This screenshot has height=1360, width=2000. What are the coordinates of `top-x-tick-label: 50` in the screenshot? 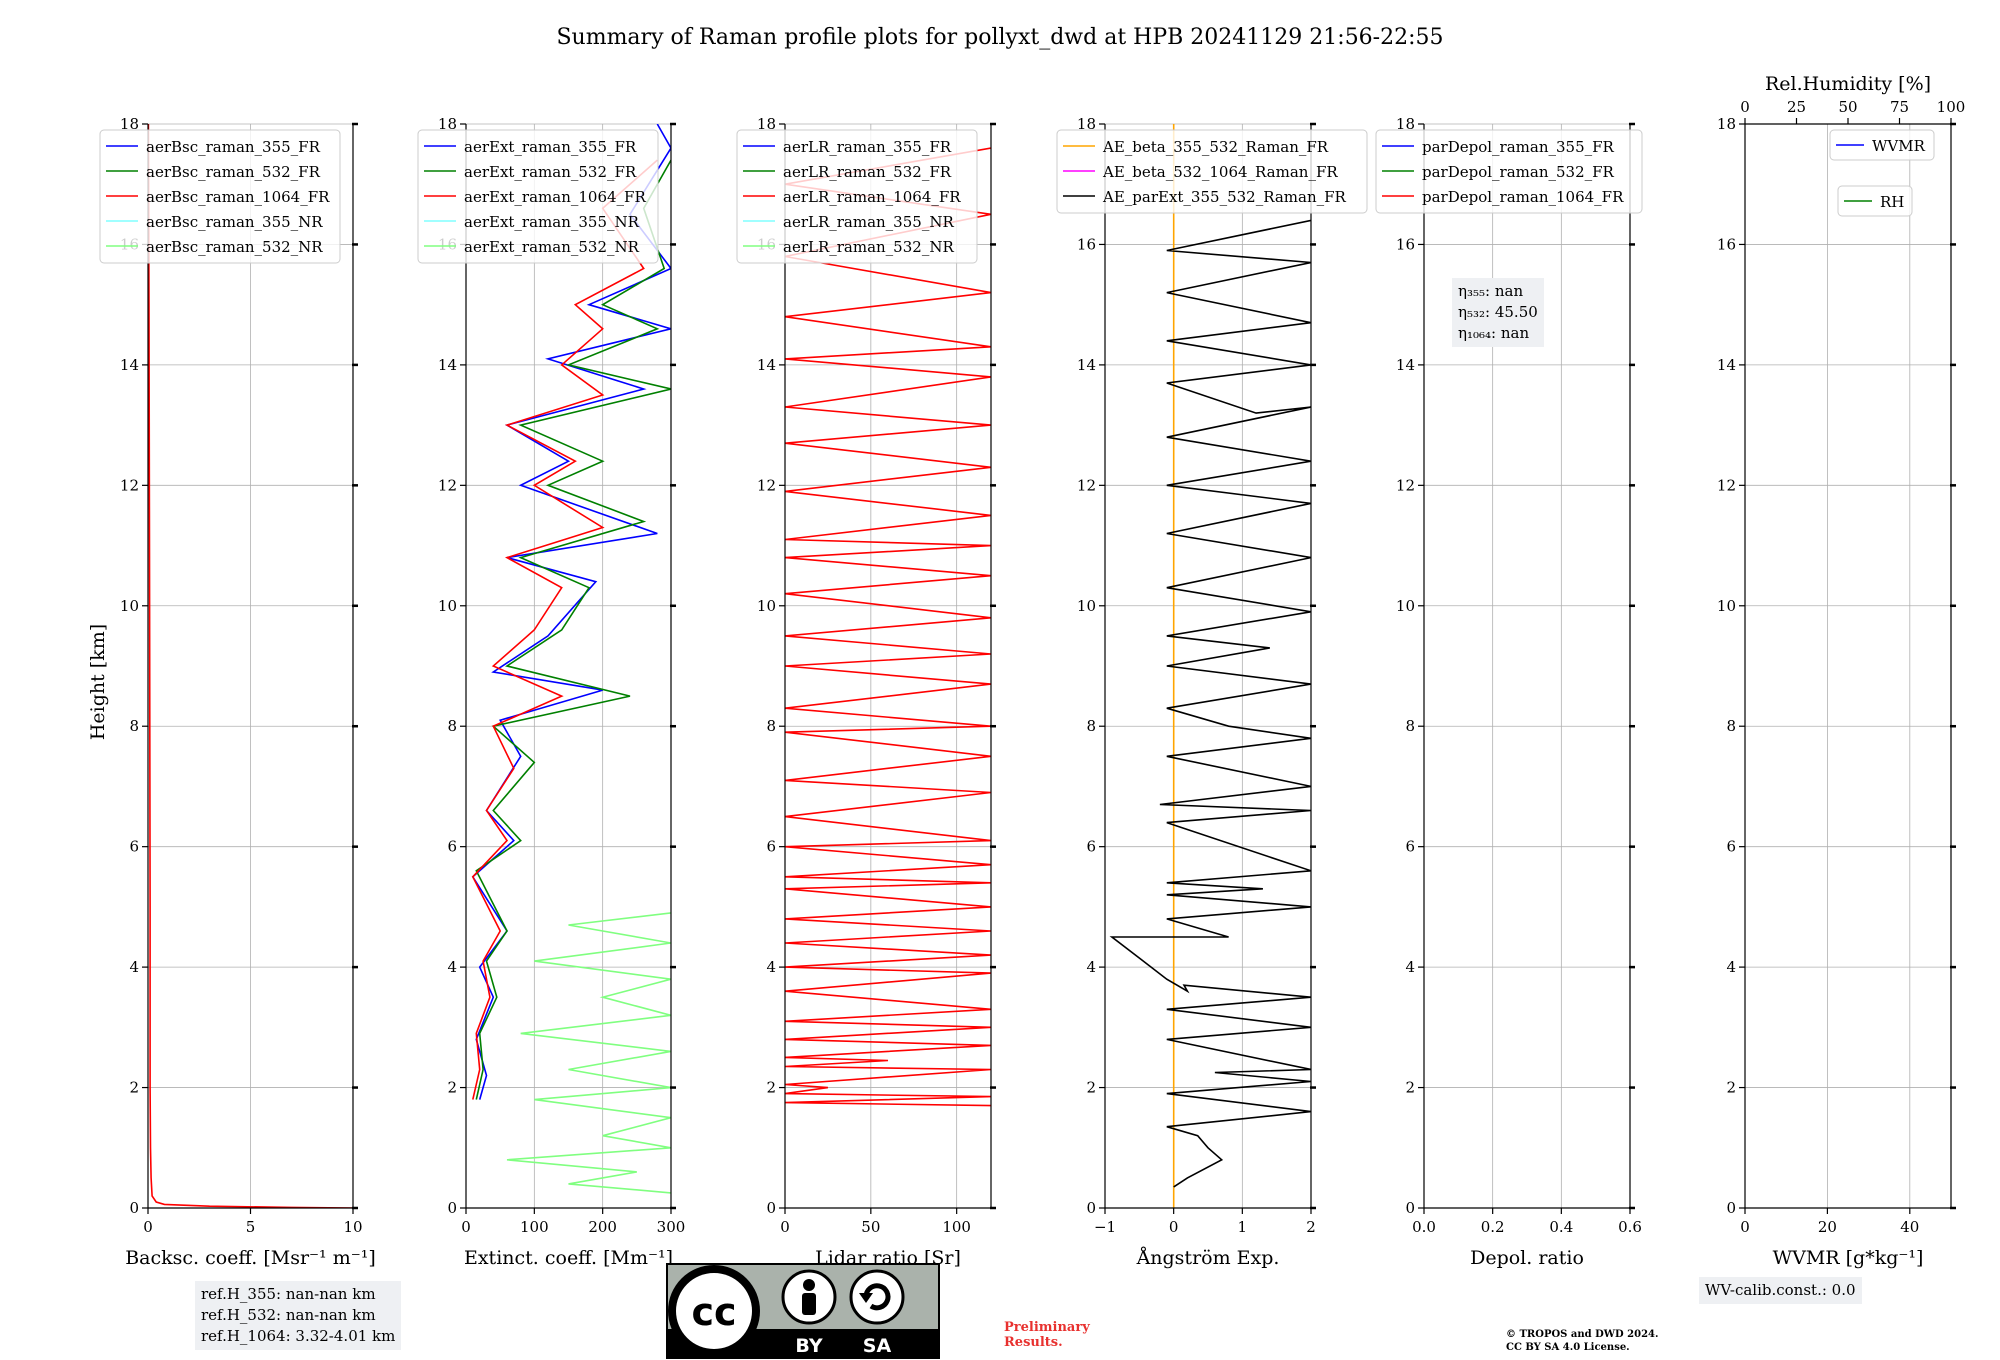 It's located at (1847, 107).